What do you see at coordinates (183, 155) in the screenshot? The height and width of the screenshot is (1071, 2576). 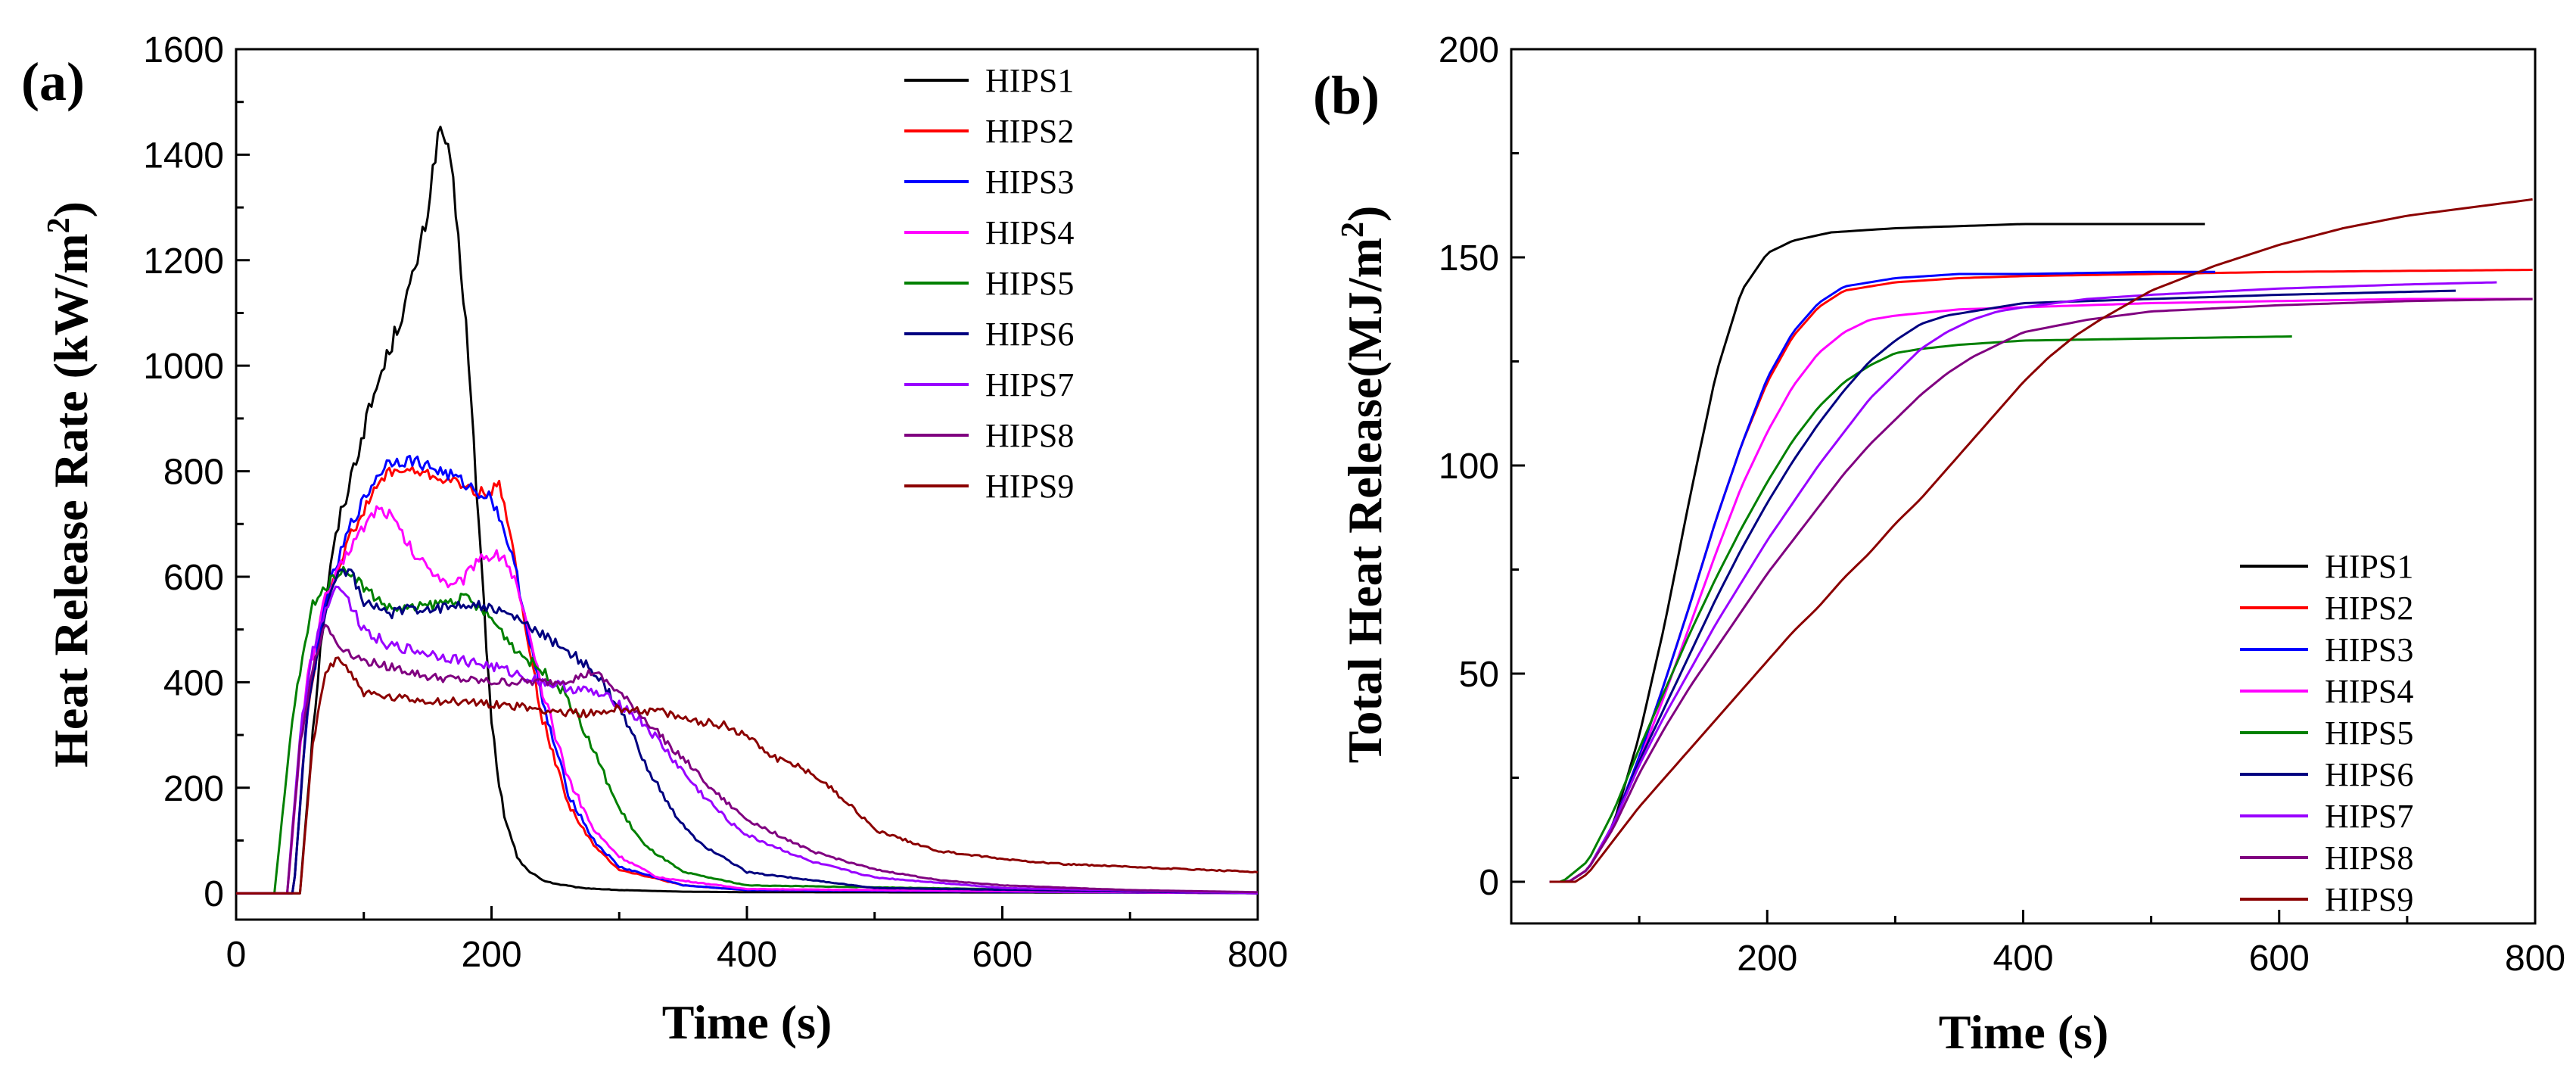 I see `y-tick-label: 1400` at bounding box center [183, 155].